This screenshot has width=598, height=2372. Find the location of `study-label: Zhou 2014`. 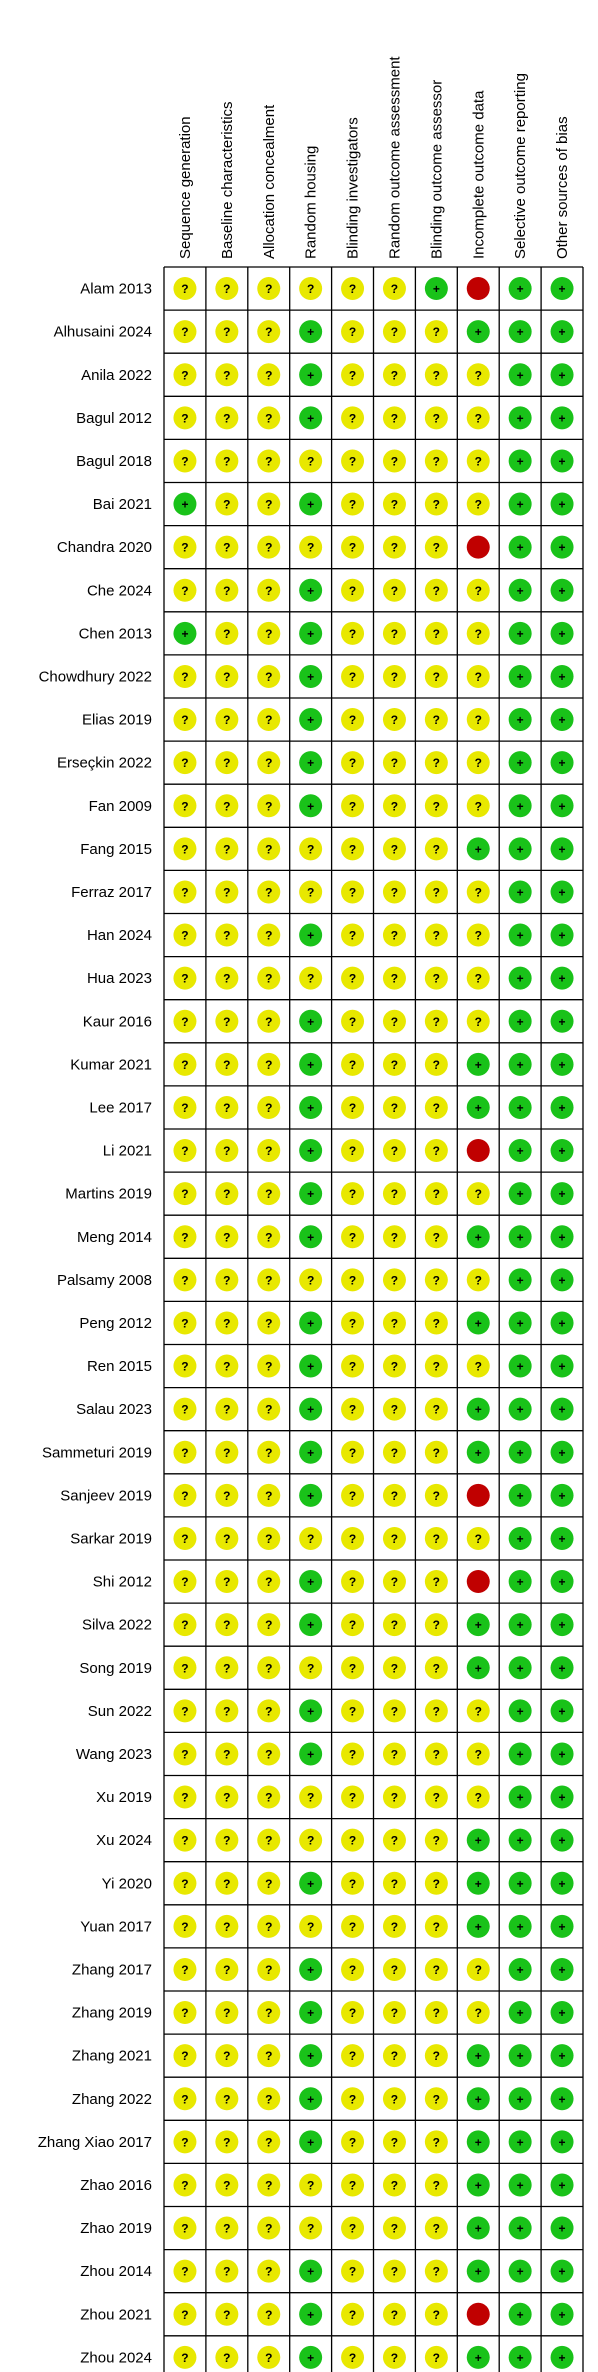

study-label: Zhou 2014 is located at coordinates (116, 2271).